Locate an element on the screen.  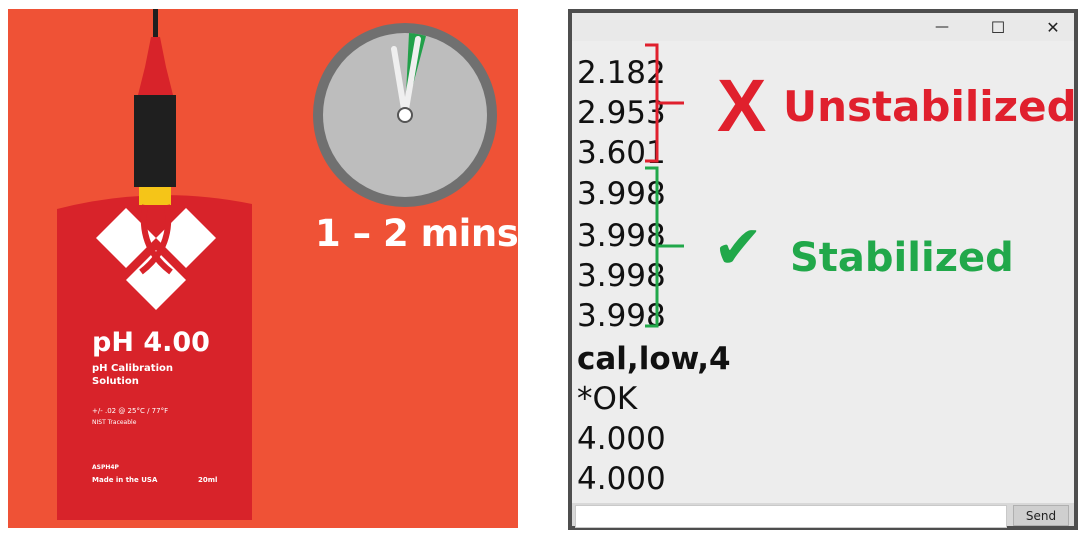
pouch-origin: Made in the USA is located at coordinates (125, 480).